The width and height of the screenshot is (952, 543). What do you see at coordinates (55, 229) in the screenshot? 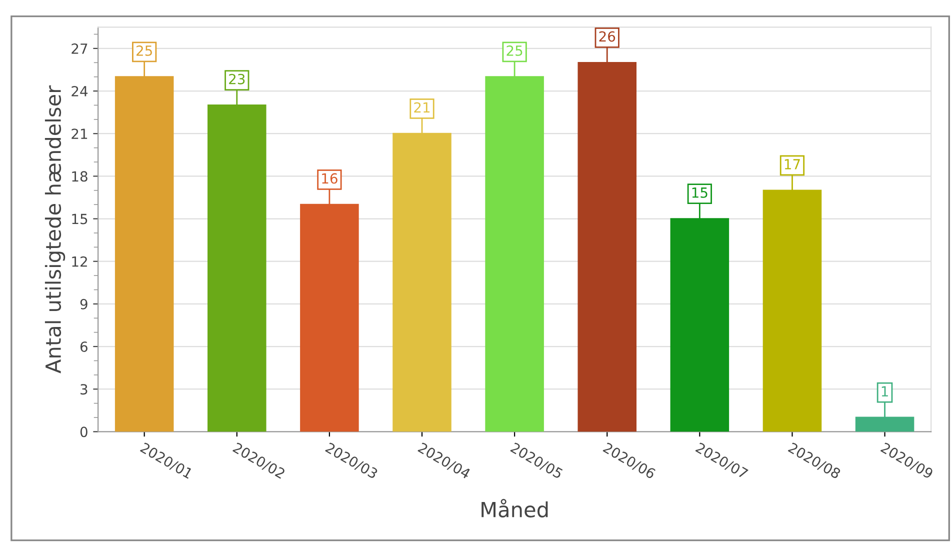
I see `y-axis-title: Antal utilsigtede hændelser` at bounding box center [55, 229].